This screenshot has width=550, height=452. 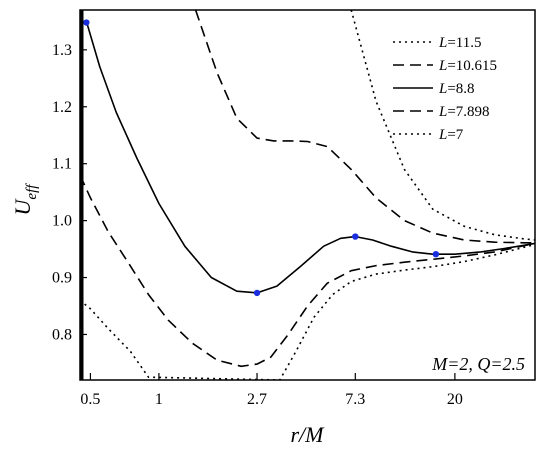 What do you see at coordinates (467, 66) in the screenshot?
I see `legend-label-1: L=10.615` at bounding box center [467, 66].